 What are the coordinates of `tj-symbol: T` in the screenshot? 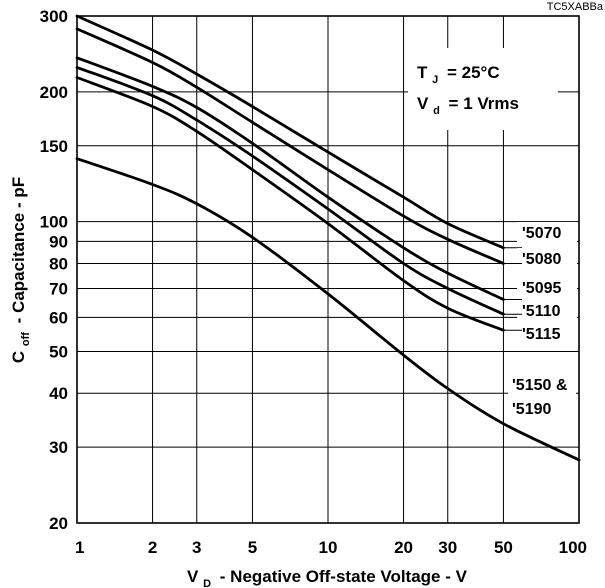 It's located at (422, 72).